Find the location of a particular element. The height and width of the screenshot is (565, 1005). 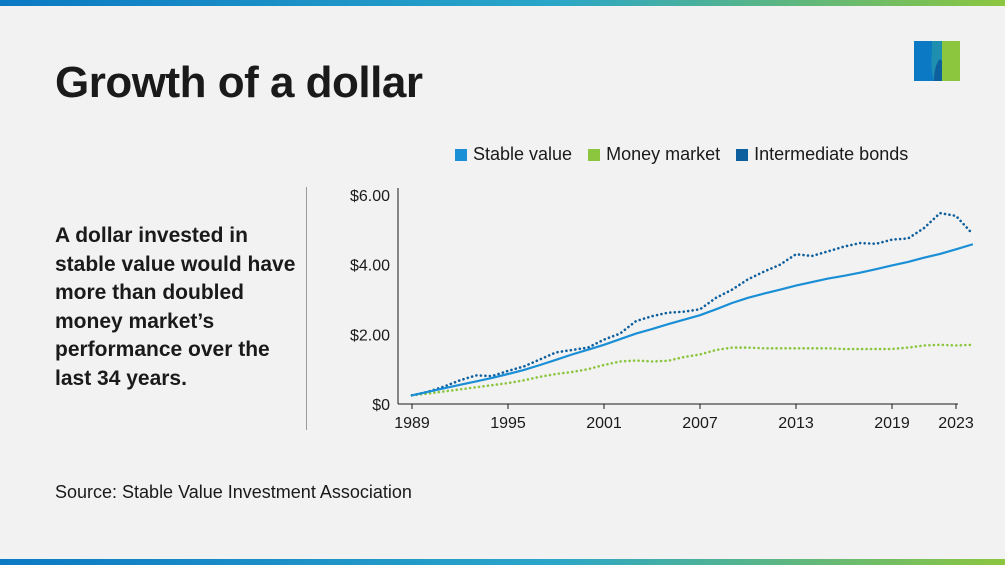

y-tick-label: $6.00 is located at coordinates (370, 196).